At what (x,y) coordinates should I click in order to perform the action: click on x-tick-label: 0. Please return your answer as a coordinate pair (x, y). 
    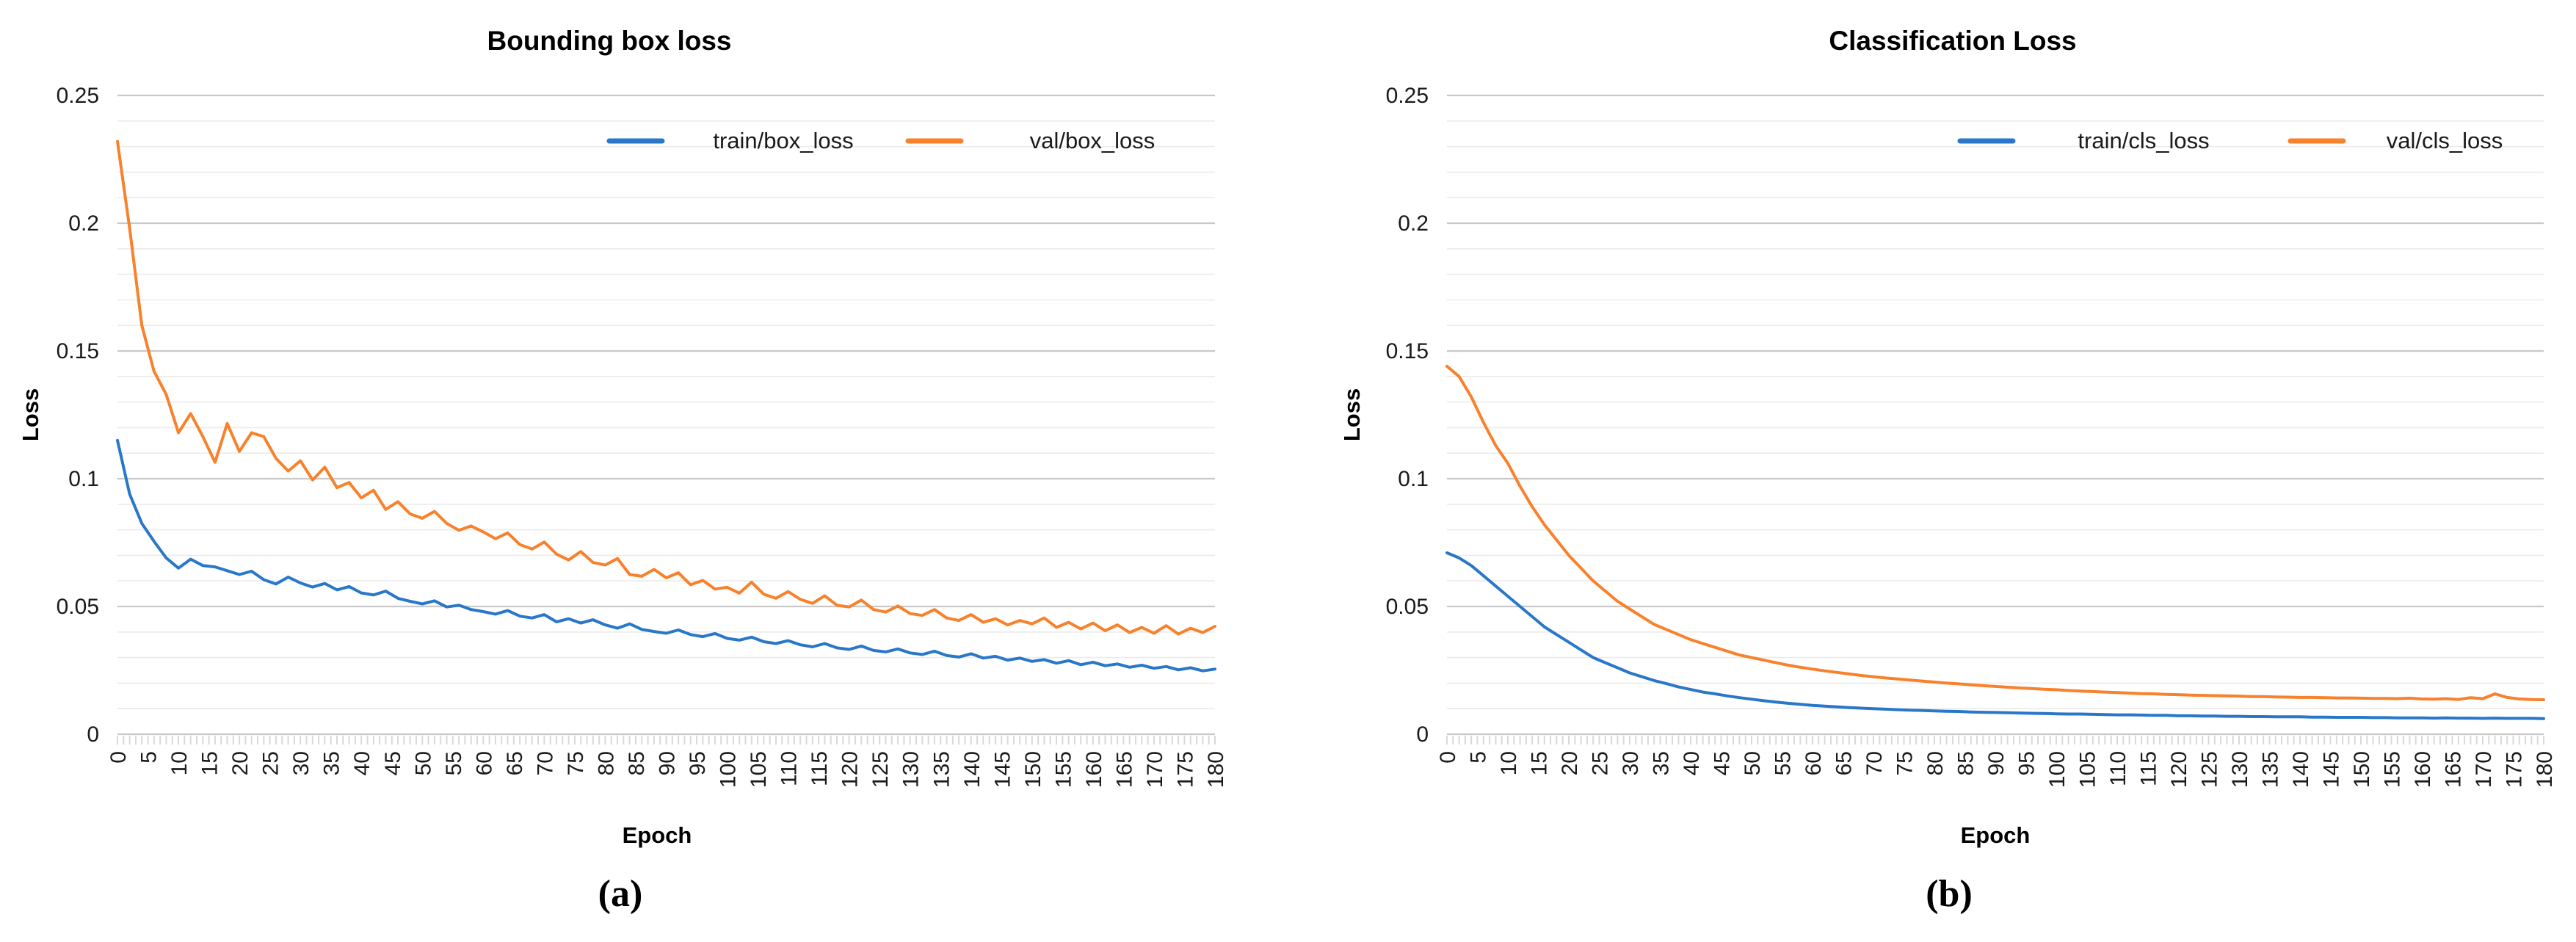
    Looking at the image, I should click on (118, 757).